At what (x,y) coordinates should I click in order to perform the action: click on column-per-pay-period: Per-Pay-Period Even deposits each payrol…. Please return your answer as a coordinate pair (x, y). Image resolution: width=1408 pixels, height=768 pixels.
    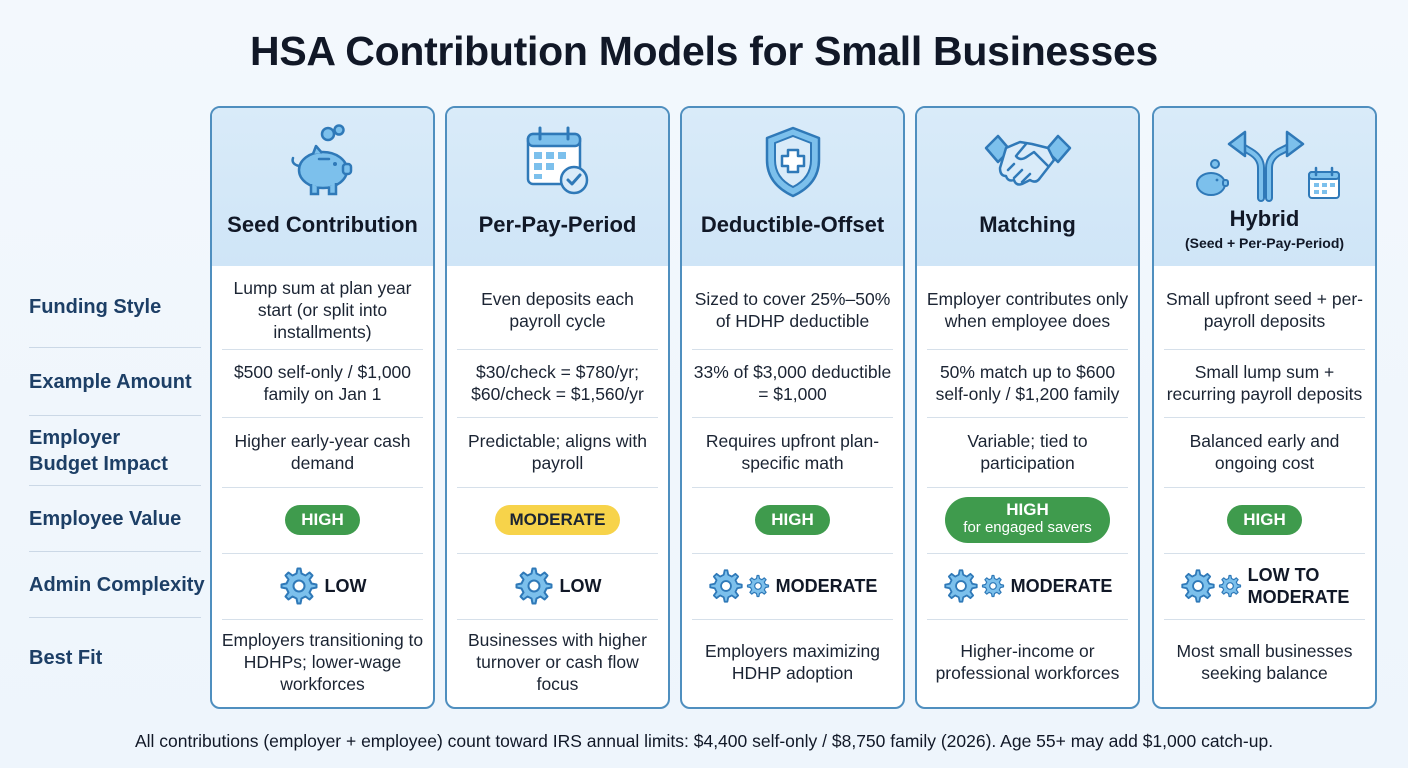
    Looking at the image, I should click on (557, 407).